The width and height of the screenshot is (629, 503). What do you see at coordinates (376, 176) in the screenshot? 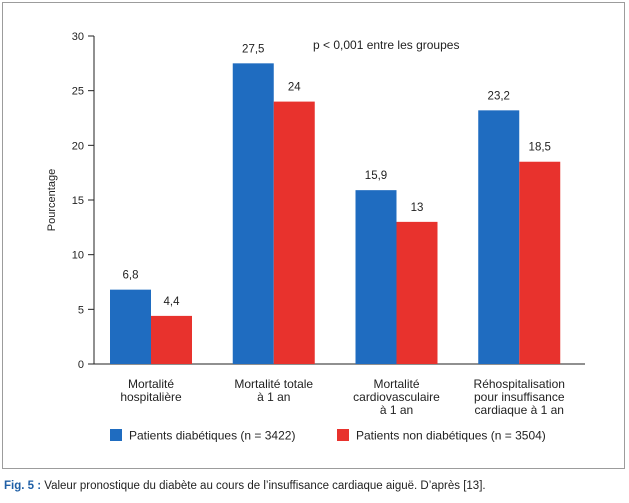
I see `bar-value-label: 15,9` at bounding box center [376, 176].